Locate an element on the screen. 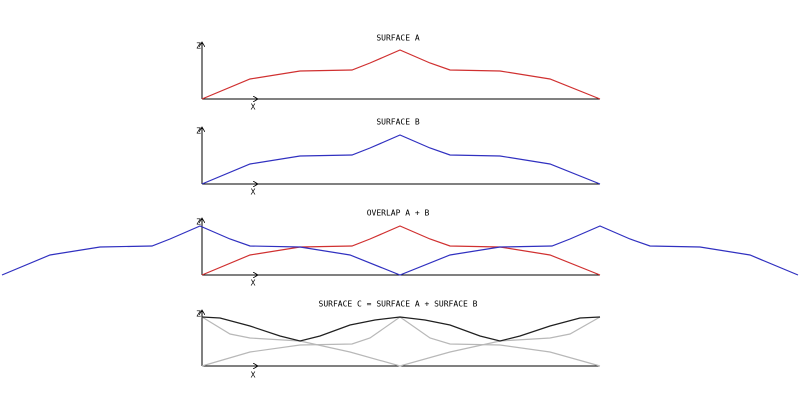 This screenshot has width=800, height=413. panel: SURFACE B Z X is located at coordinates (398, 157).